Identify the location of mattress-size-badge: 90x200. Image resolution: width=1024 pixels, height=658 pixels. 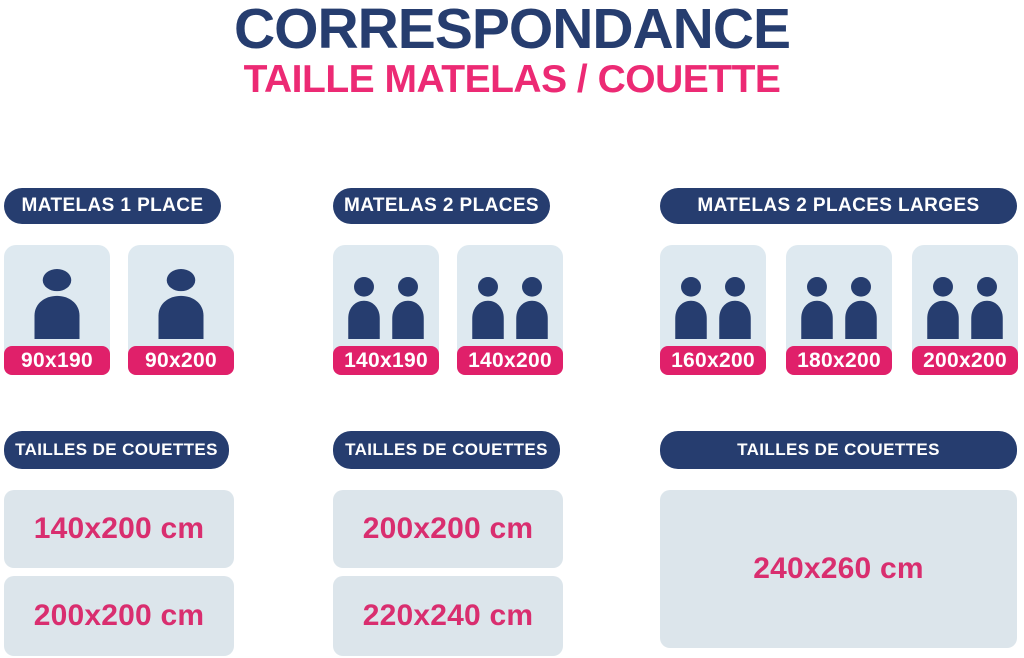
(181, 360).